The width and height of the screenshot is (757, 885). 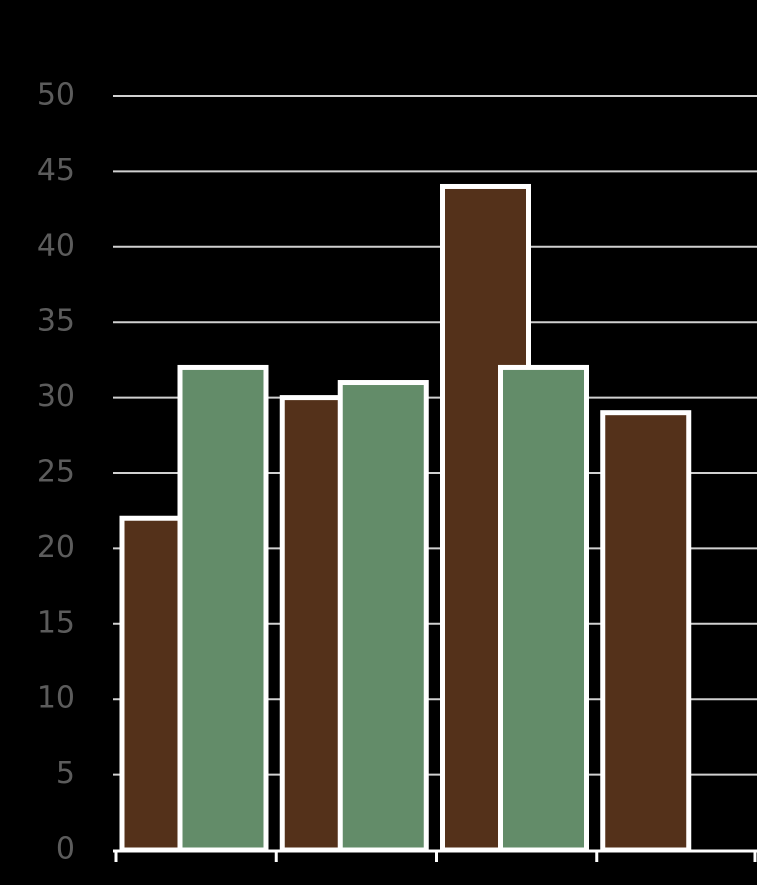 What do you see at coordinates (56, 245) in the screenshot?
I see `y-tick-label: 40` at bounding box center [56, 245].